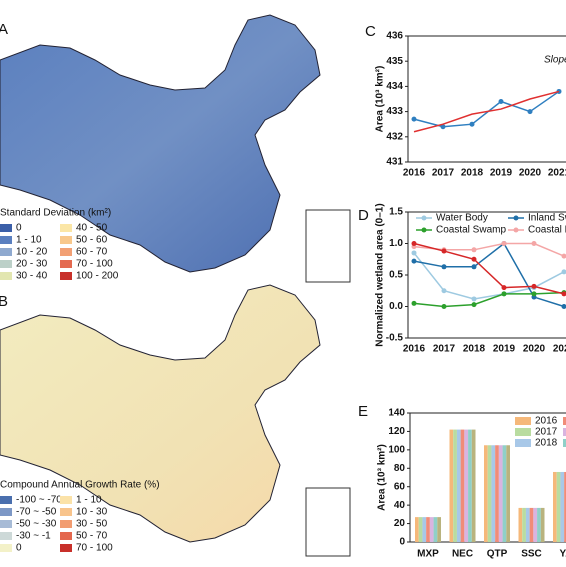 The height and width of the screenshot is (567, 566). I want to click on y-tick-label: 0, so click(402, 542).